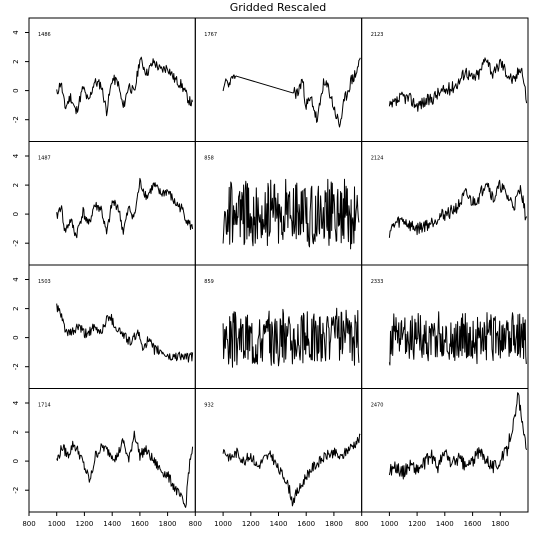 This screenshot has width=540, height=540. What do you see at coordinates (377, 159) in the screenshot?
I see `panel-label: 2124` at bounding box center [377, 159].